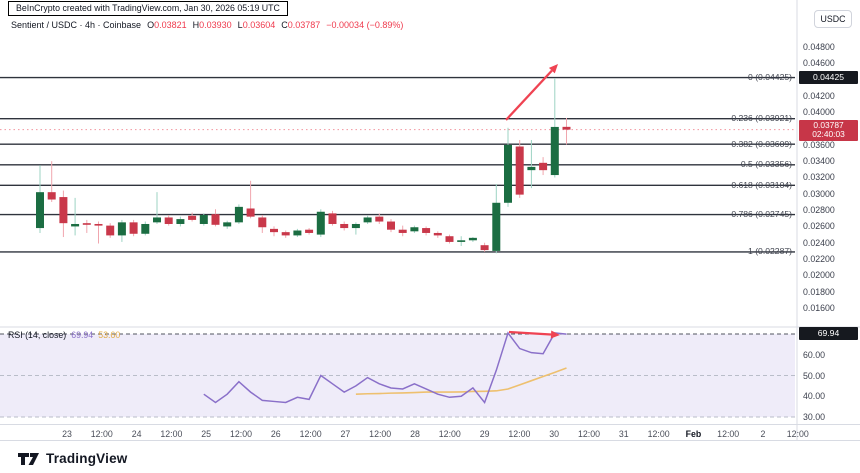 Image resolution: width=860 pixels, height=473 pixels. What do you see at coordinates (76, 25) in the screenshot?
I see `symbol-title: Sentient / USDC · 4h · Coinbase` at bounding box center [76, 25].